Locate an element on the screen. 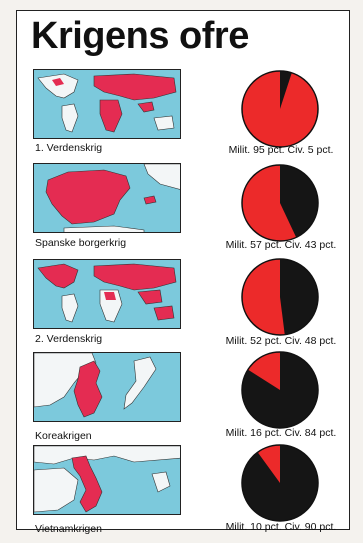 The height and width of the screenshot is (543, 363). pie-vietnamkrigen is located at coordinates (280, 483).